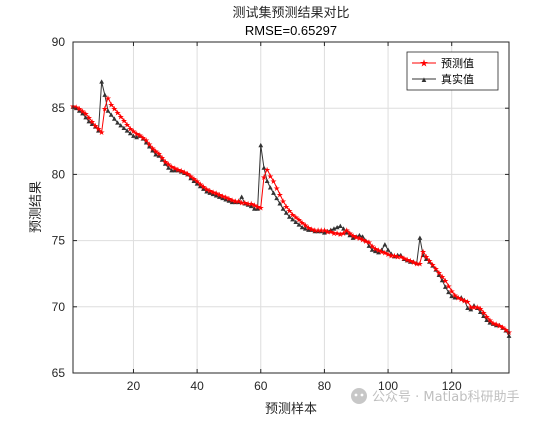 The width and height of the screenshot is (560, 425). I want to click on y-tick-label: 85, so click(59, 108).